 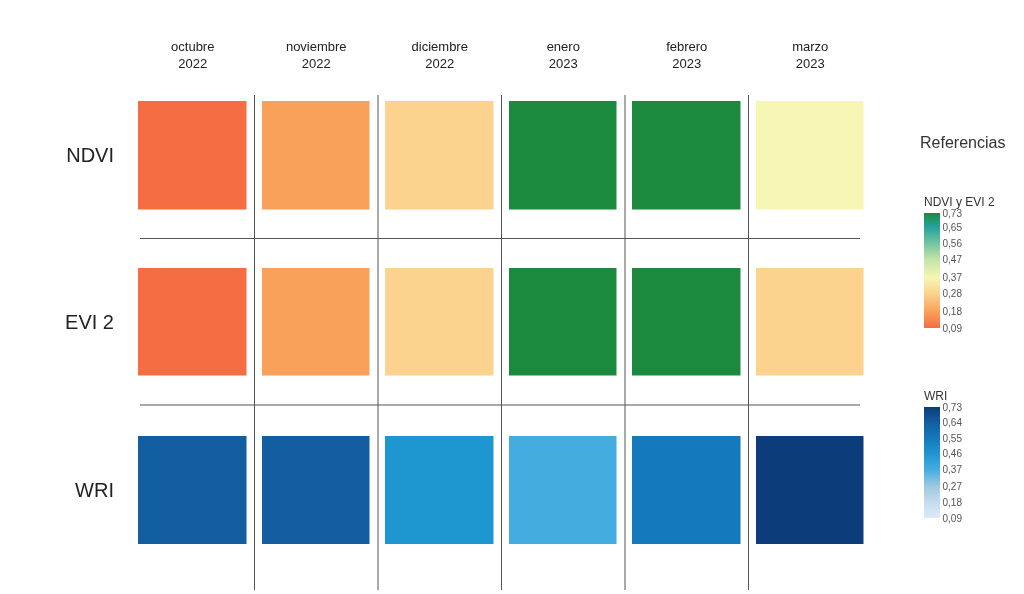 I want to click on color-bar-label: 0,37, so click(x=952, y=278).